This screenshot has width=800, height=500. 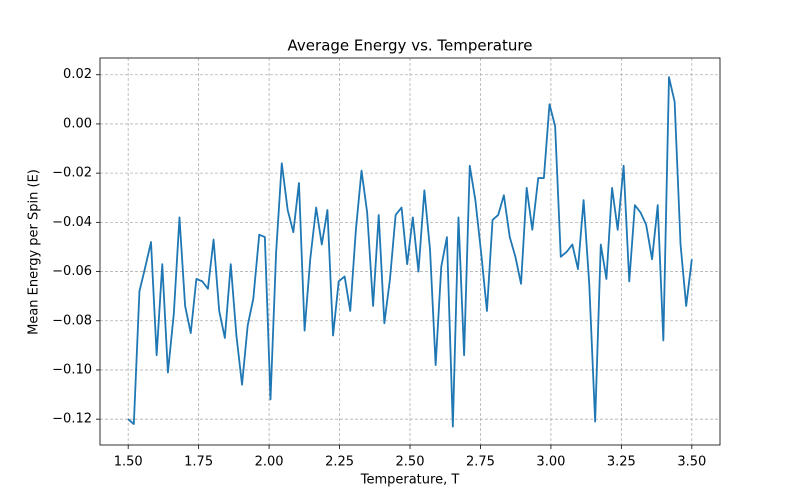 I want to click on y-tick-label: −0.08, so click(x=72, y=320).